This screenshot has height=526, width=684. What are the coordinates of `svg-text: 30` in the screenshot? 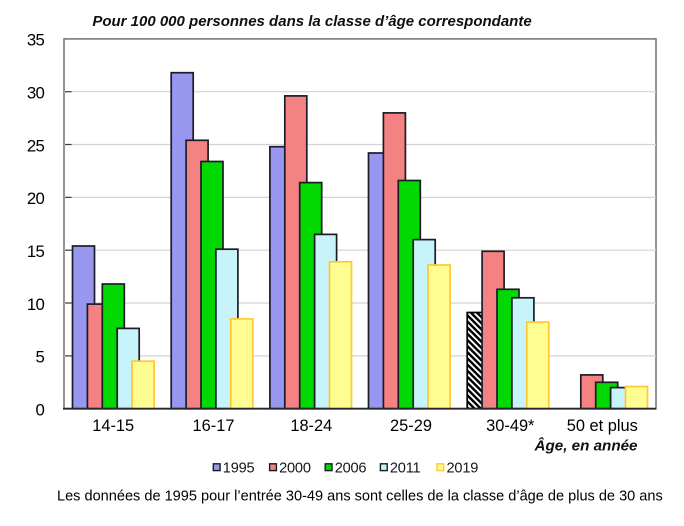 It's located at (36, 93).